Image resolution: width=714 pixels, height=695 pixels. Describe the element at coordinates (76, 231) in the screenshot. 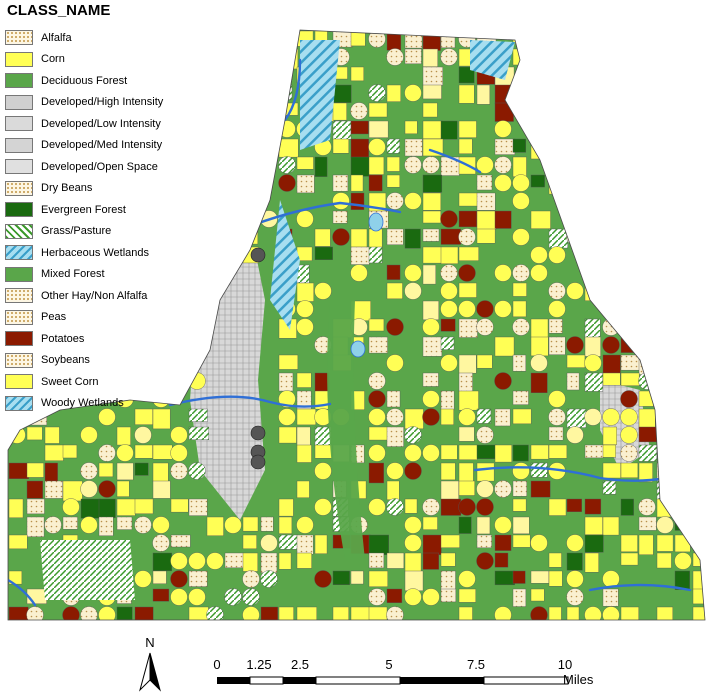

I see `legend-label: Grass/Pasture` at that location.